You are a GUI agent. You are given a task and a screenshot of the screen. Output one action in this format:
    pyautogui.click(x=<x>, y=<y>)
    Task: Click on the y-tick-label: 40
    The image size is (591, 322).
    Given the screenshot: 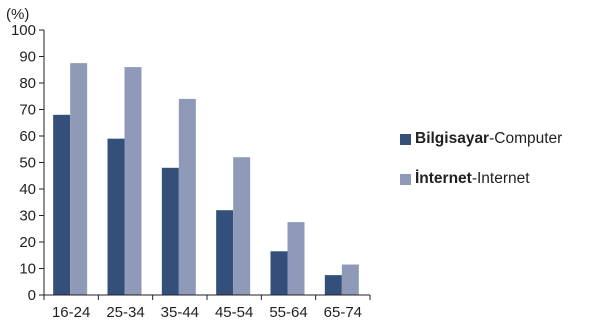 What is the action you would take?
    pyautogui.click(x=27, y=189)
    